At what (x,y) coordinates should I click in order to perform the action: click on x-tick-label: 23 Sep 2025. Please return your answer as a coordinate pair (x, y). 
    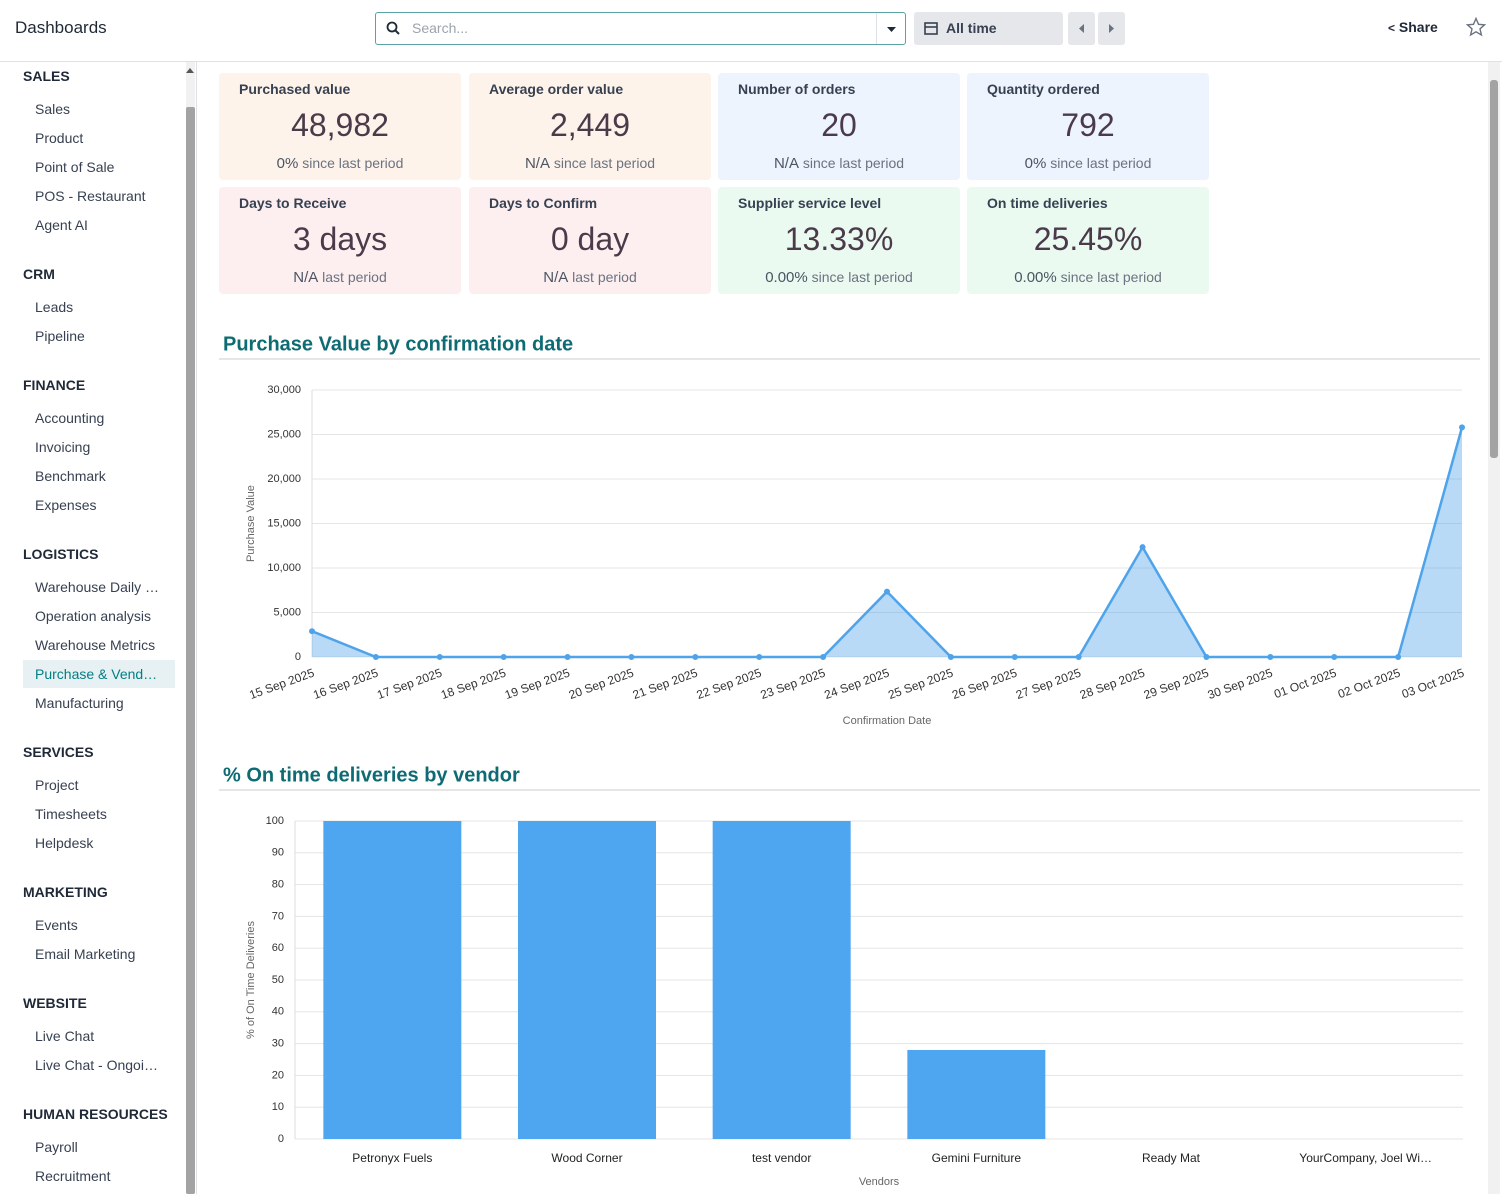
    Looking at the image, I should click on (792, 684).